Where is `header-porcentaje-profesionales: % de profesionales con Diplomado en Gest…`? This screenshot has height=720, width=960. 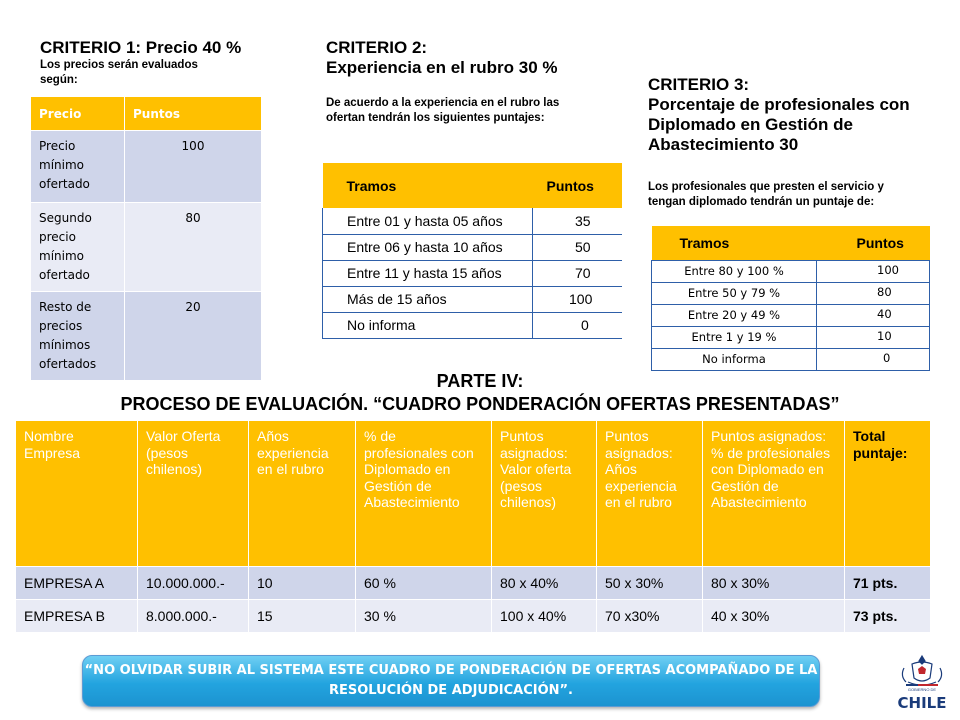 header-porcentaje-profesionales: % de profesionales con Diplomado en Gest… is located at coordinates (423, 493).